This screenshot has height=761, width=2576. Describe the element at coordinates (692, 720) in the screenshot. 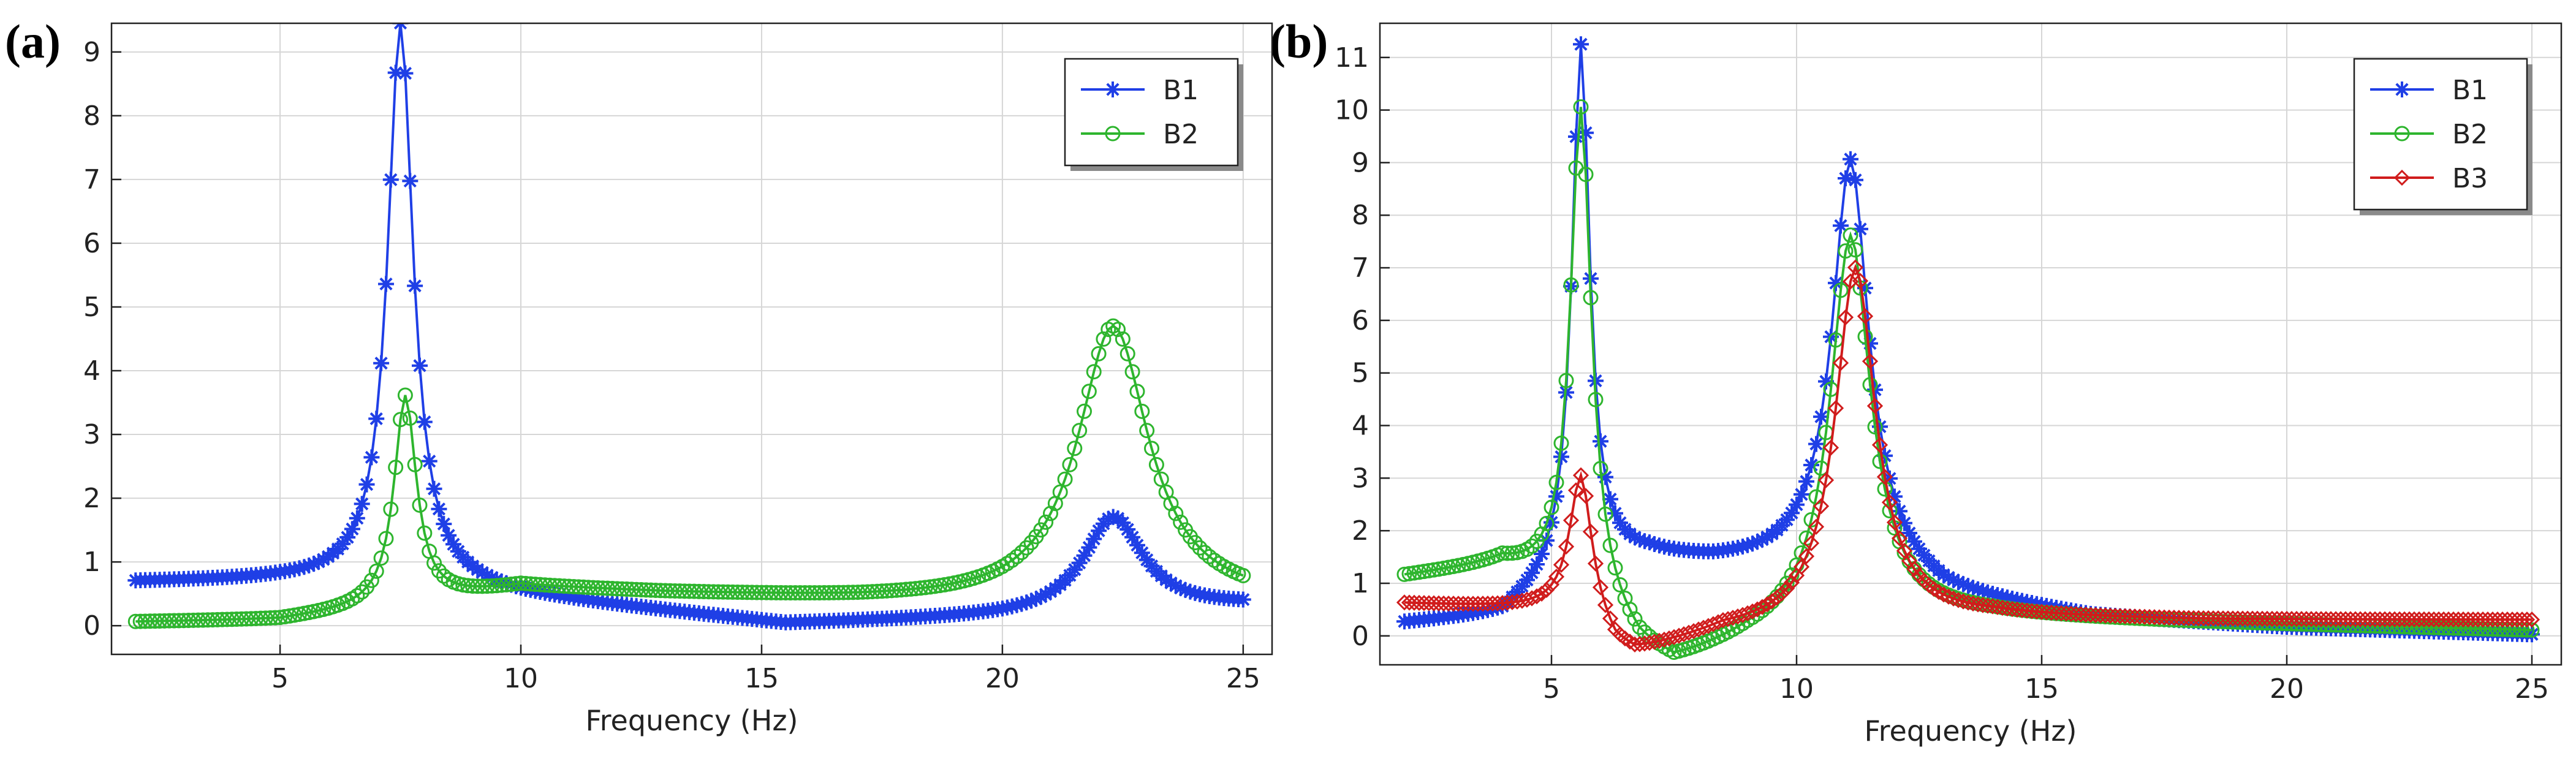

I see `x-axis-title: Frequency (Hz)` at that location.